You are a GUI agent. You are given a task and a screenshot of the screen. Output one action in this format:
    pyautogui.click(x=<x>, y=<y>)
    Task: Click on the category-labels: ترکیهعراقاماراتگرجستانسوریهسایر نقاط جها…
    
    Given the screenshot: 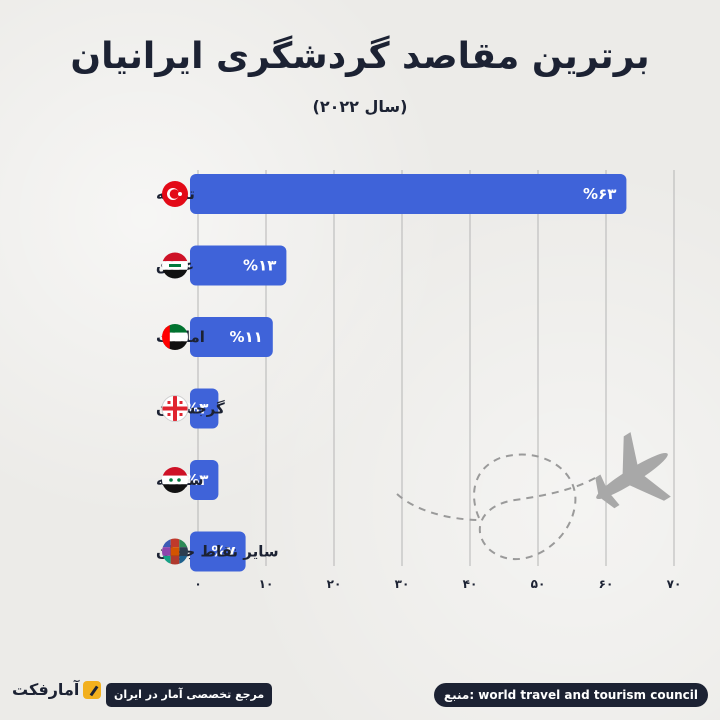 What is the action you would take?
    pyautogui.click(x=217, y=373)
    